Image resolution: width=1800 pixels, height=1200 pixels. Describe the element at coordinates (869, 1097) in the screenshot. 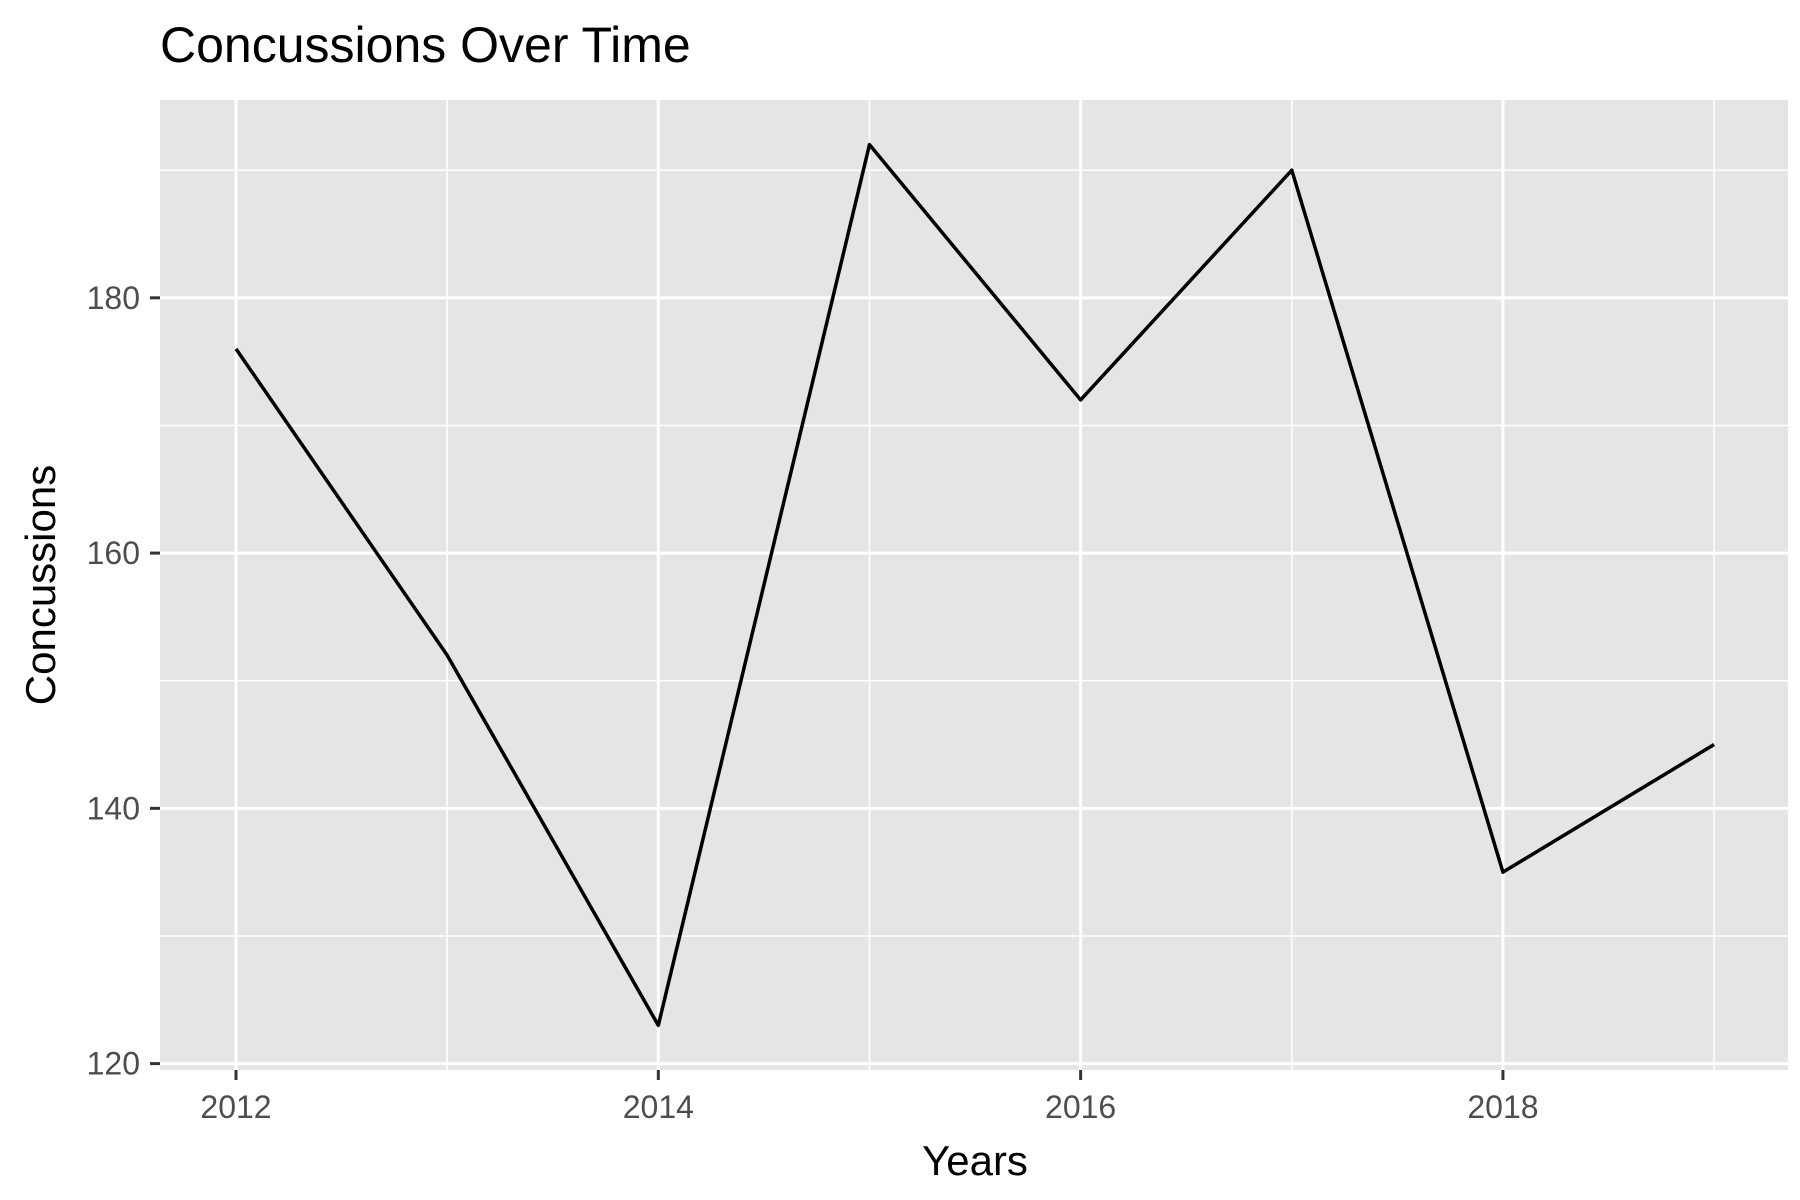

I see `x-axis: 2012 2014 2016 2018` at that location.